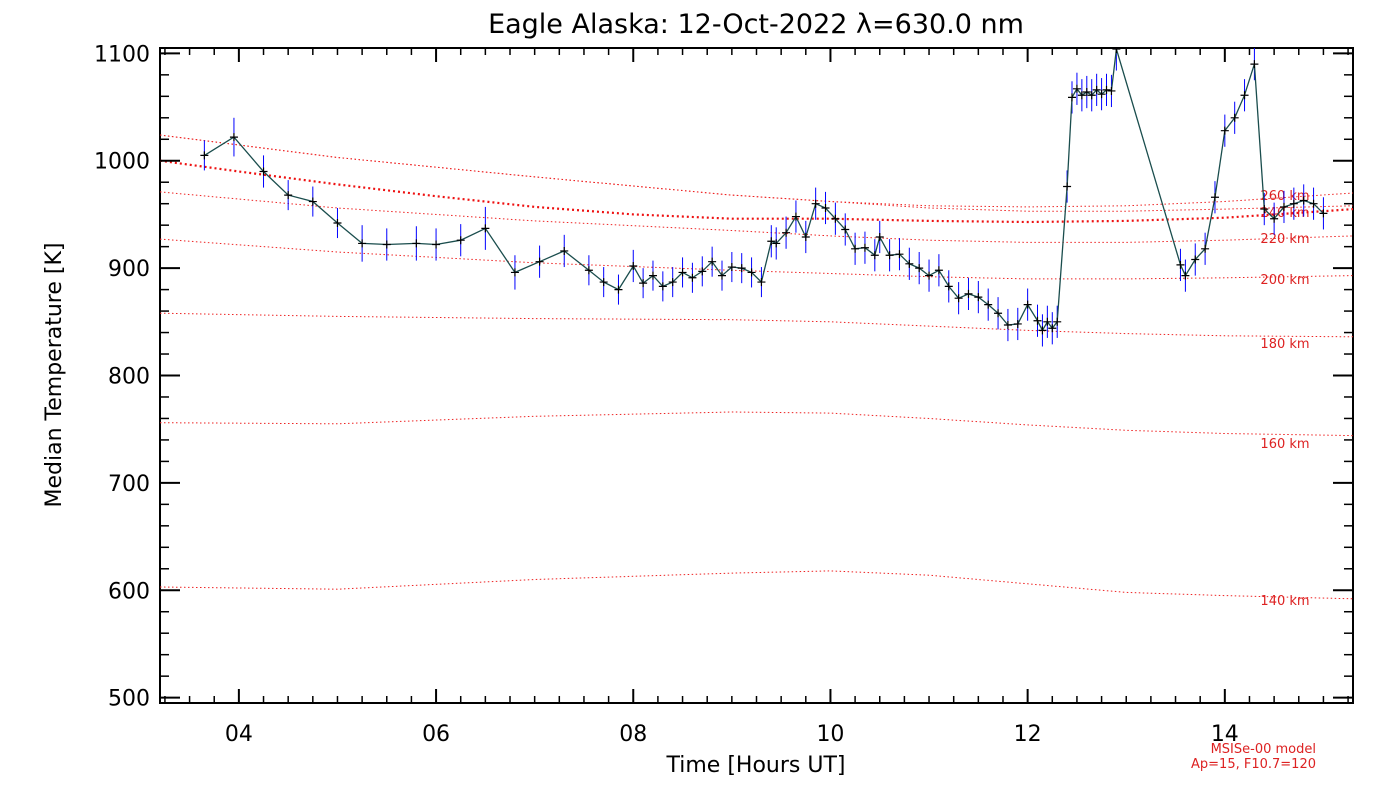 This screenshot has width=1400, height=800. Describe the element at coordinates (436, 734) in the screenshot. I see `x-tick-label-1: 06` at that location.